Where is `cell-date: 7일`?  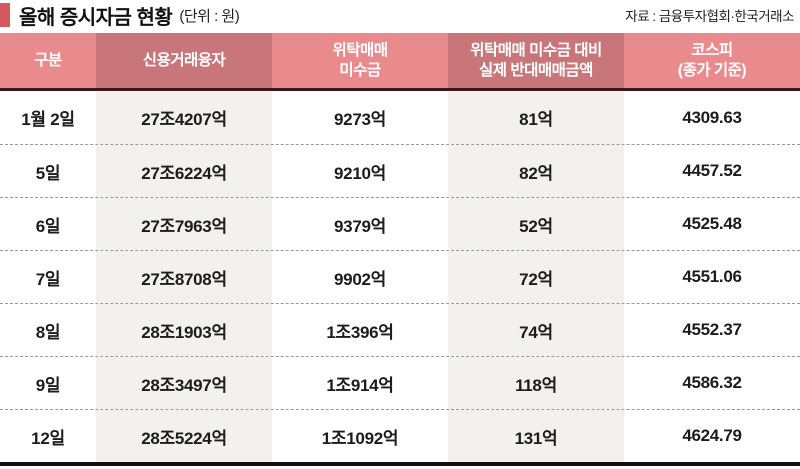 cell-date: 7일 is located at coordinates (48, 279).